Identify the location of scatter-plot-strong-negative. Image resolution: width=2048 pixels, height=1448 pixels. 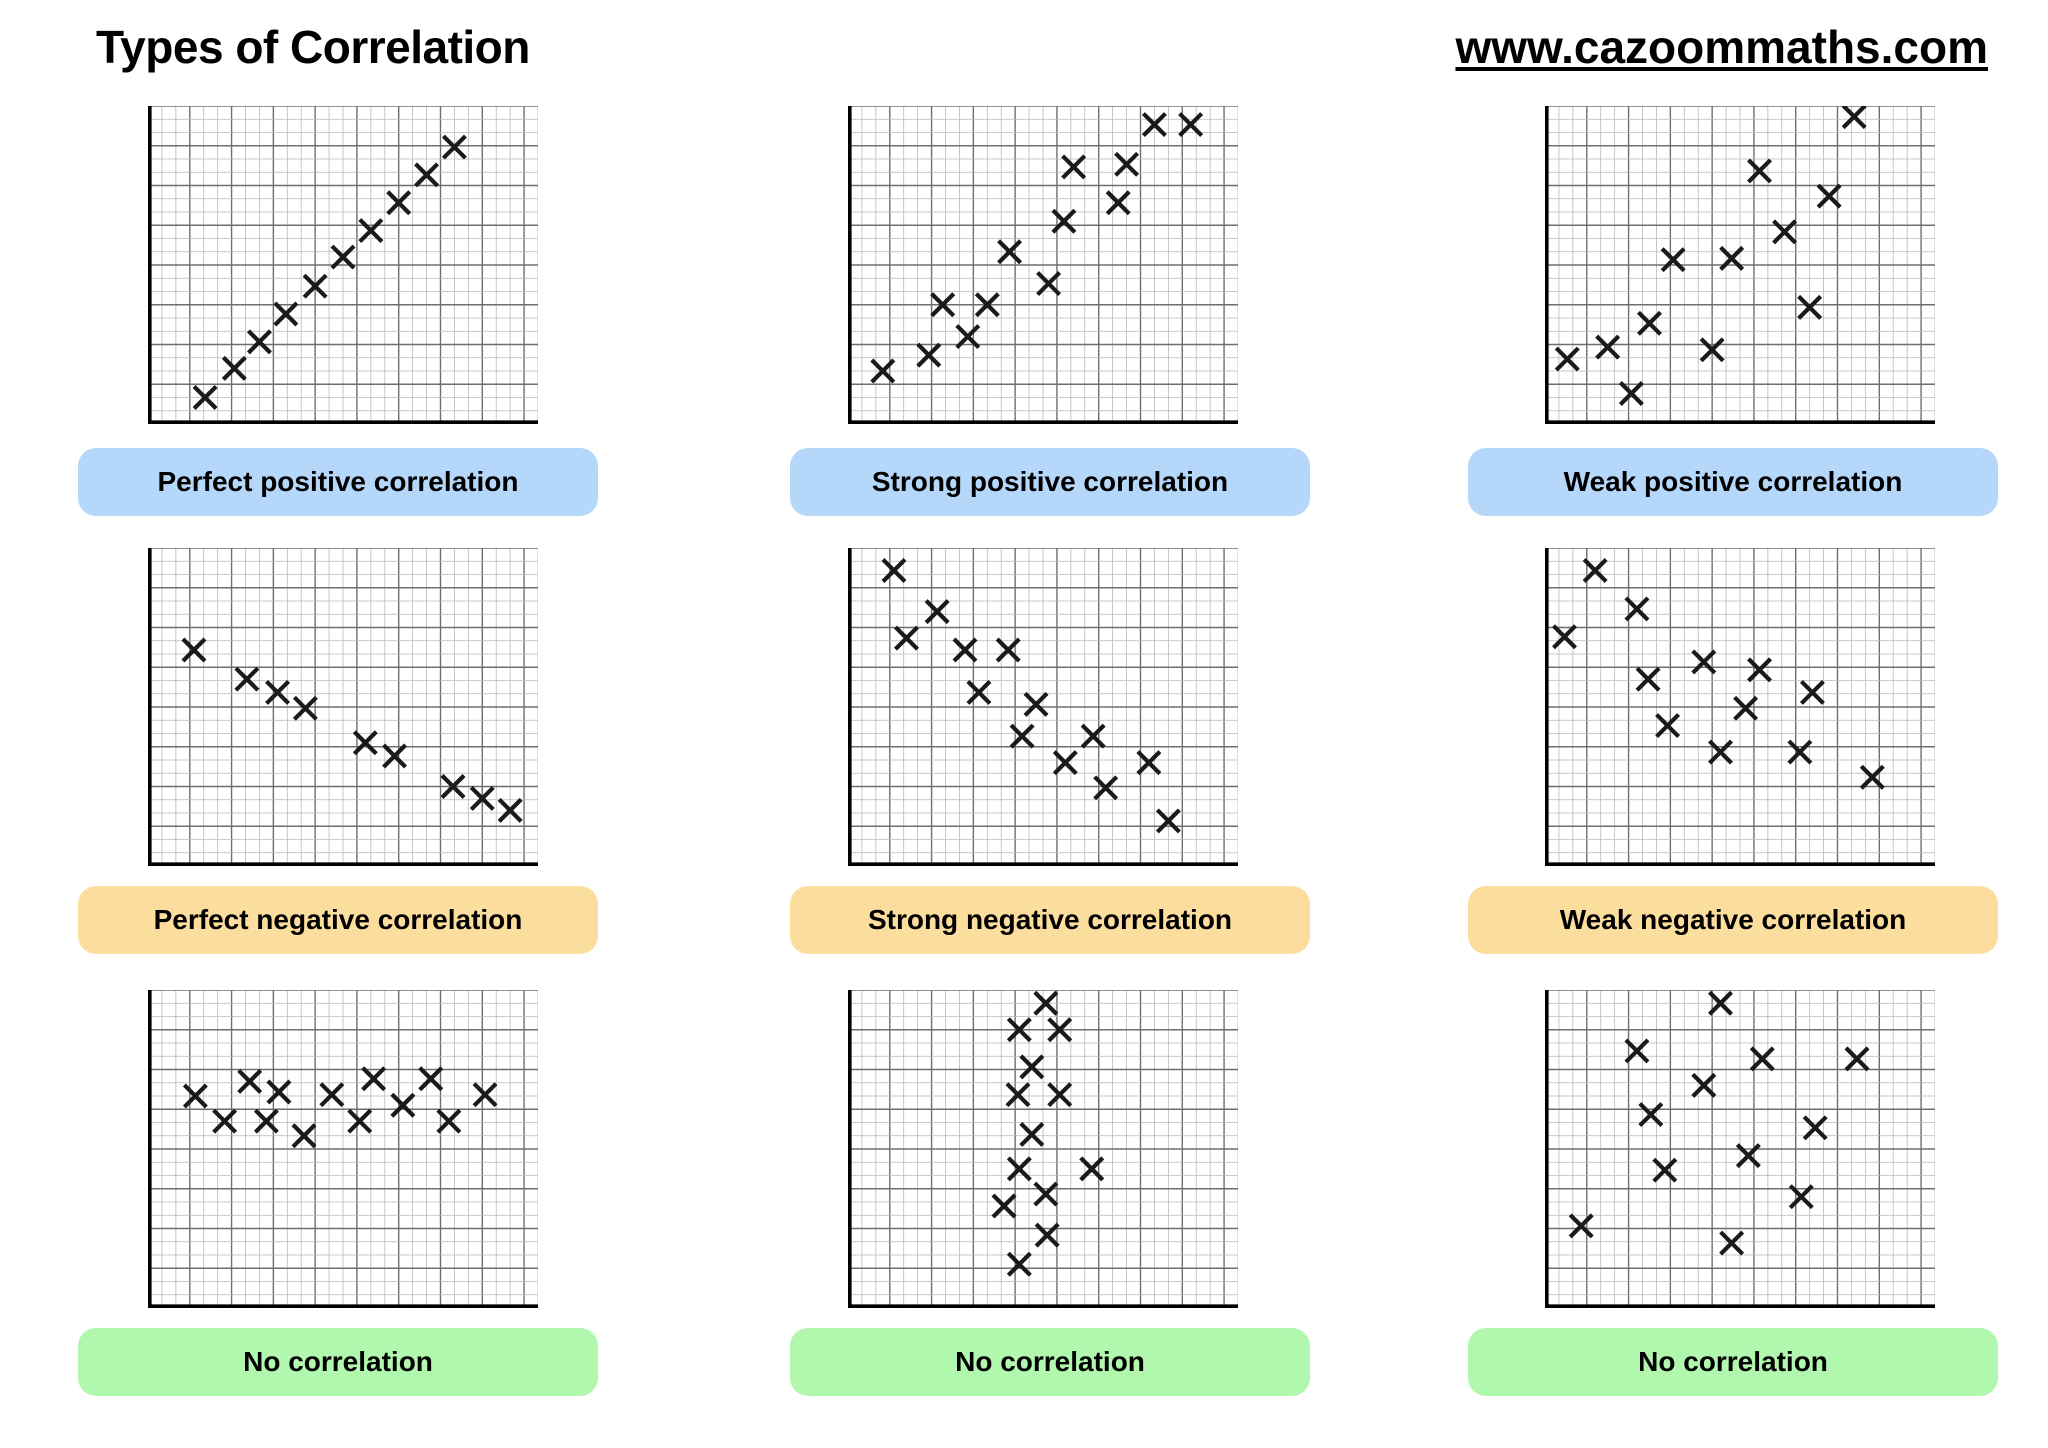
(1043, 707).